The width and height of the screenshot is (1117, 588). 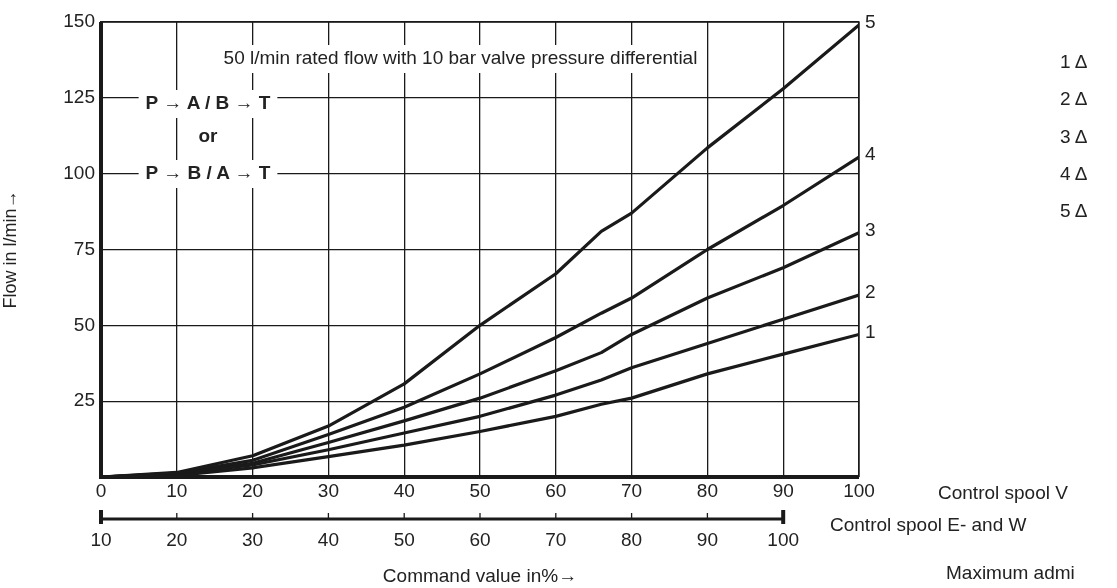 What do you see at coordinates (870, 331) in the screenshot?
I see `series-label: 1` at bounding box center [870, 331].